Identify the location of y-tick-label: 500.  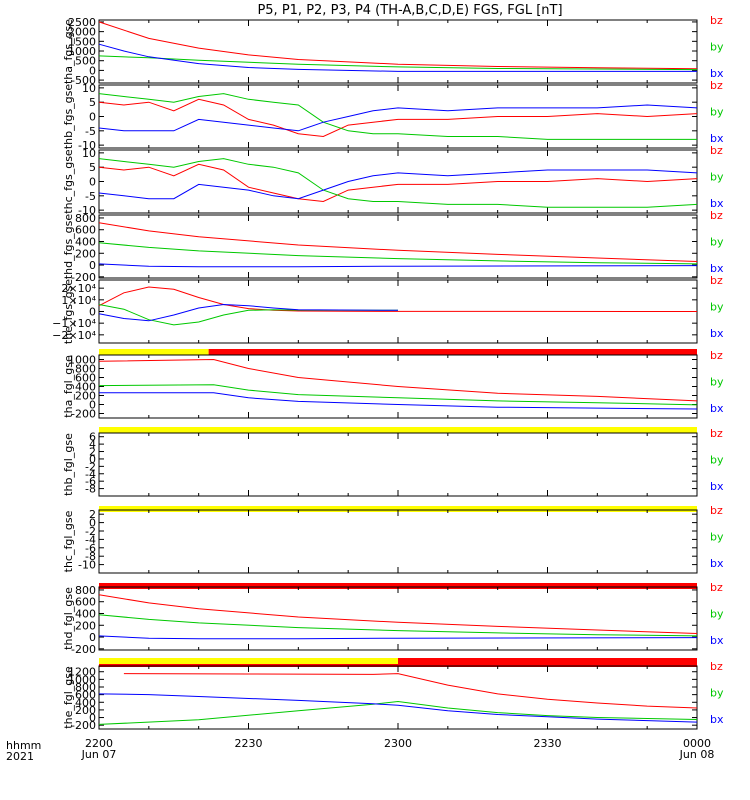
(85, 61).